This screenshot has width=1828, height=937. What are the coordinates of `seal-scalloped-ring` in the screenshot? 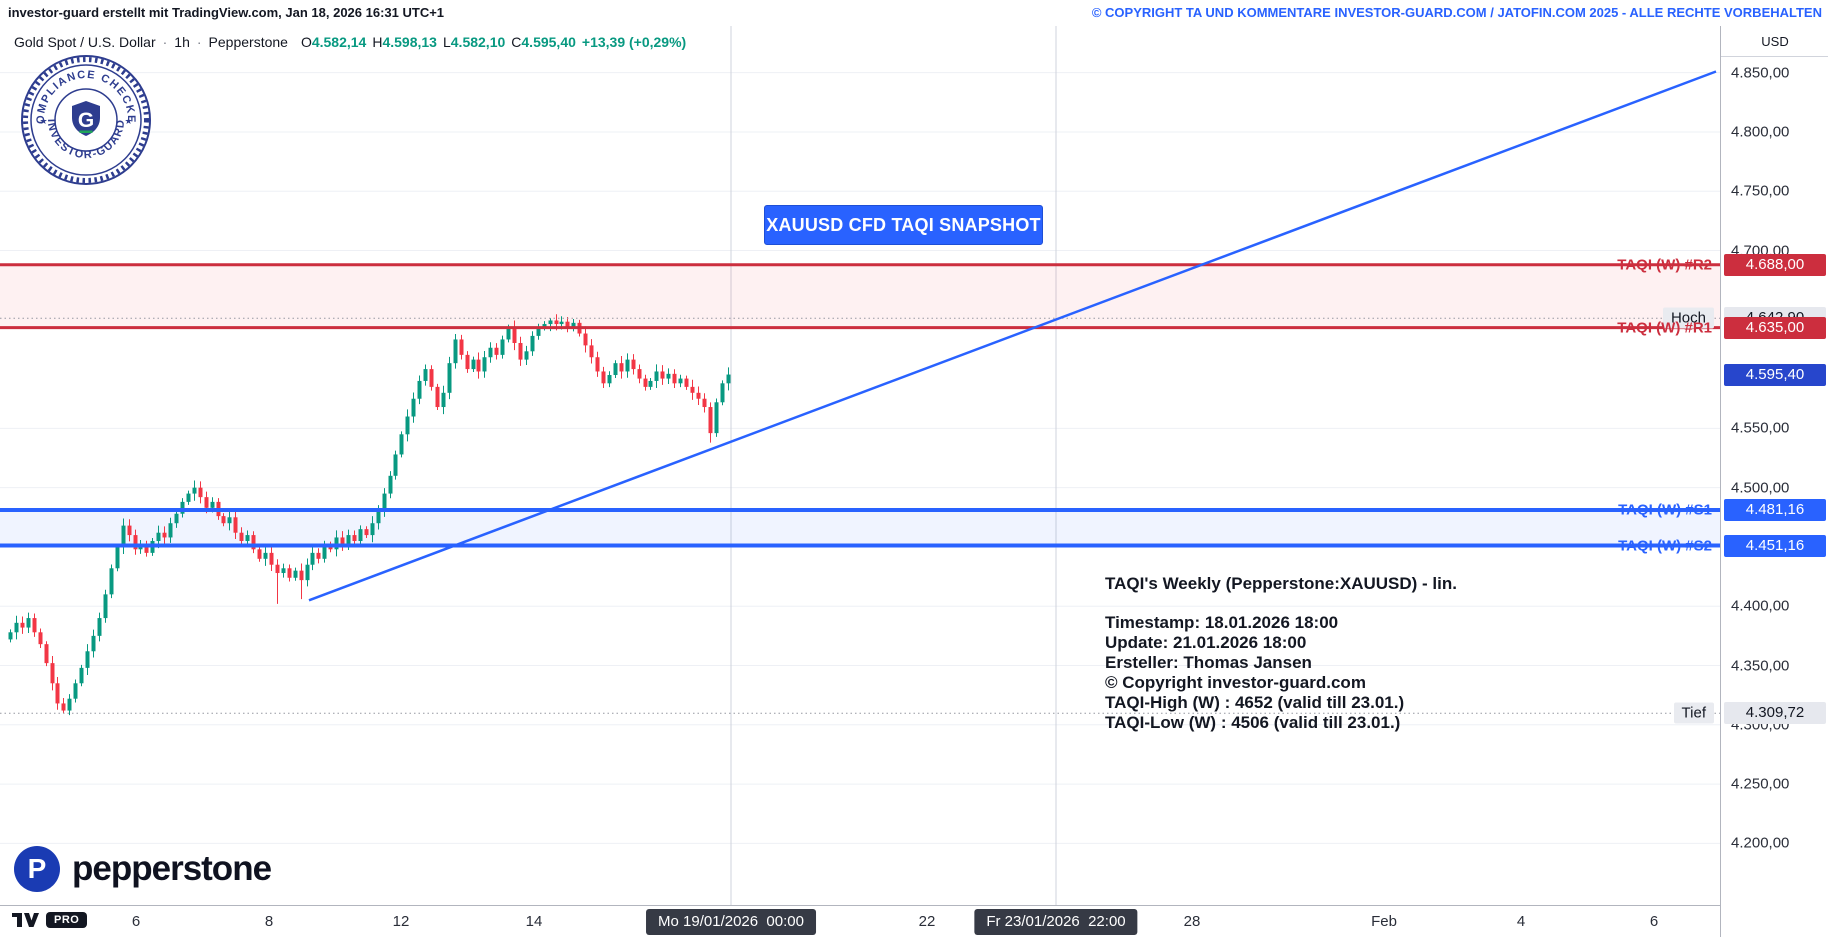 It's located at (86, 120).